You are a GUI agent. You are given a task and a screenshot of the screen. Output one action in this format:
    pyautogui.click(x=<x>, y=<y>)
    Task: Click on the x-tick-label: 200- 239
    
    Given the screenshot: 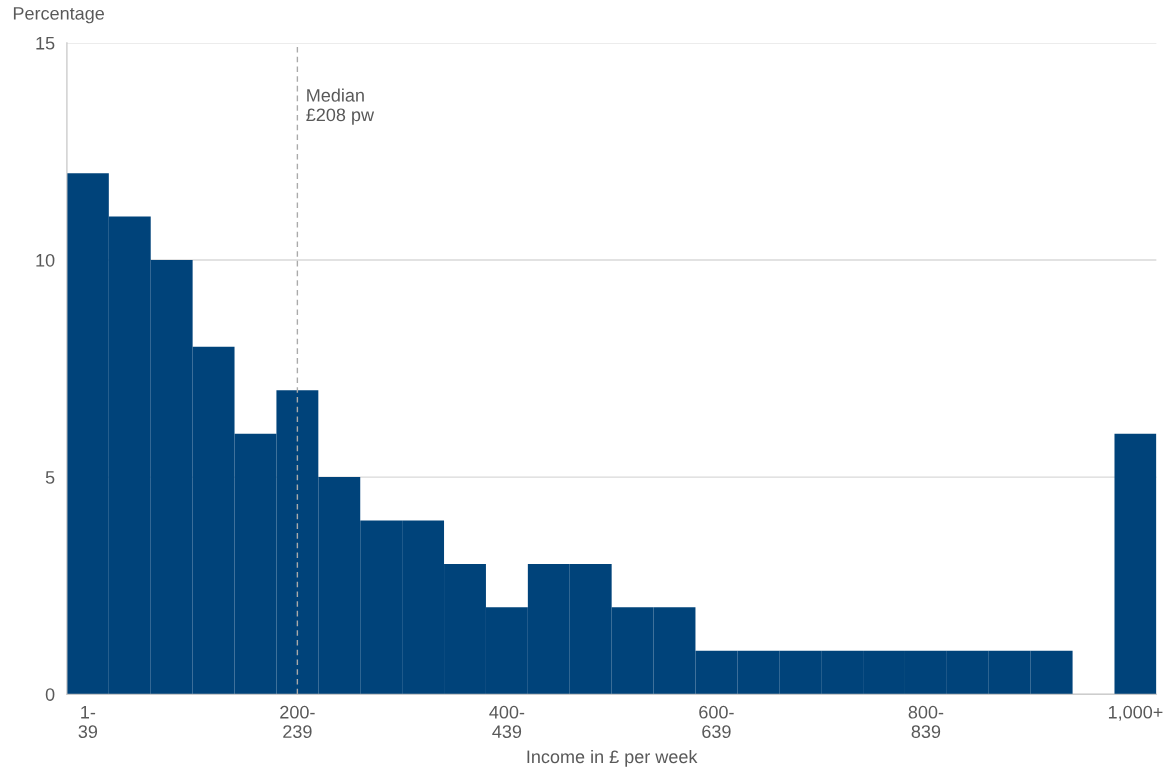 What is the action you would take?
    pyautogui.click(x=297, y=722)
    